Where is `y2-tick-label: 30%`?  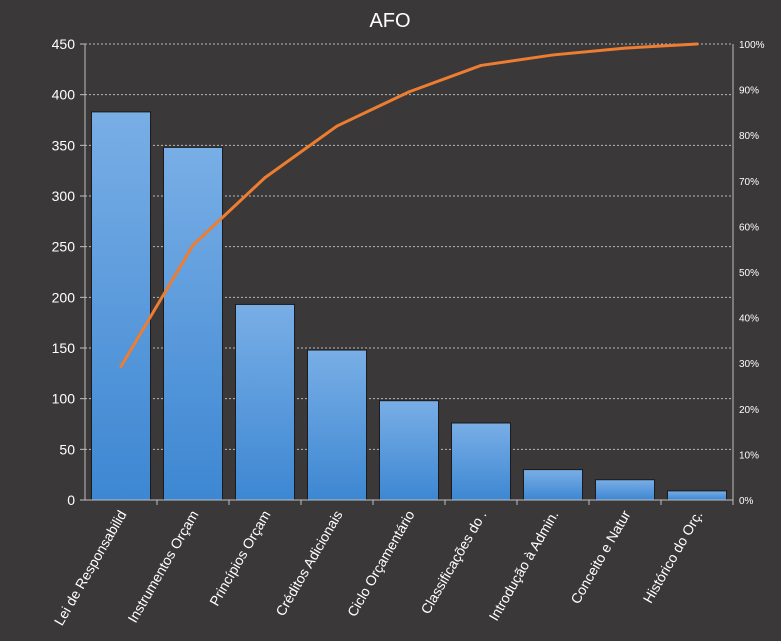
y2-tick-label: 30% is located at coordinates (749, 364).